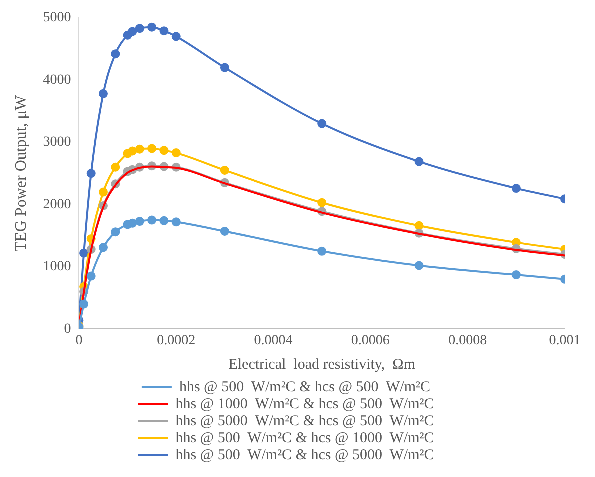 Image resolution: width=595 pixels, height=477 pixels. What do you see at coordinates (57, 80) in the screenshot?
I see `y-tick-label: 4000` at bounding box center [57, 80].